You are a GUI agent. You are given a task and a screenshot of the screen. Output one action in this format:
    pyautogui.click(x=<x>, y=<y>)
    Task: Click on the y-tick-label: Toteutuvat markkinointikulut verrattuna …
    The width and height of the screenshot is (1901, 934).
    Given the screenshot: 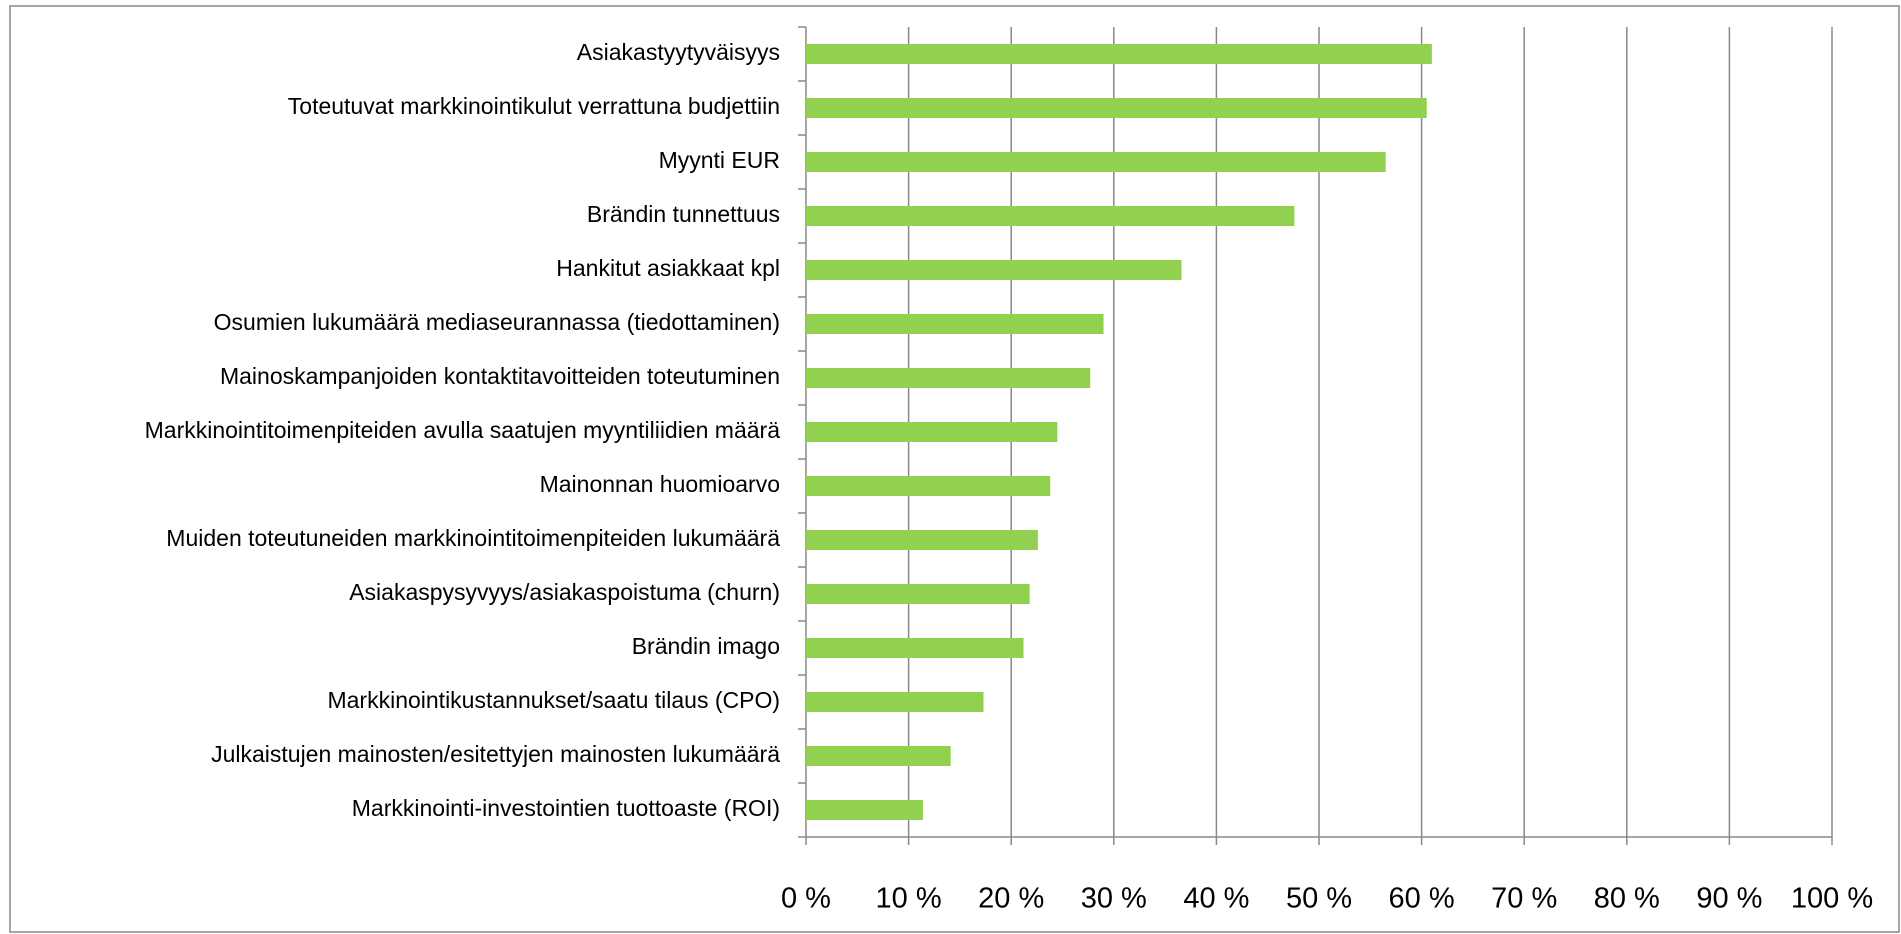 What is the action you would take?
    pyautogui.click(x=534, y=106)
    